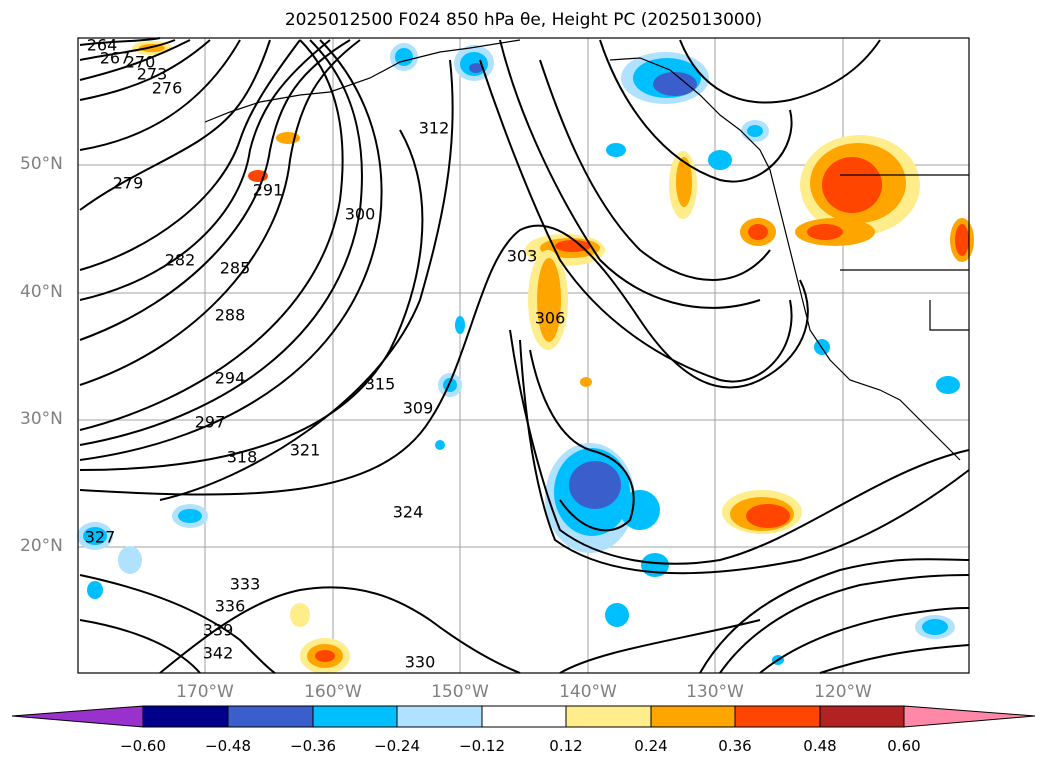 The width and height of the screenshot is (1047, 767). What do you see at coordinates (550, 318) in the screenshot?
I see `contour-label: 306` at bounding box center [550, 318].